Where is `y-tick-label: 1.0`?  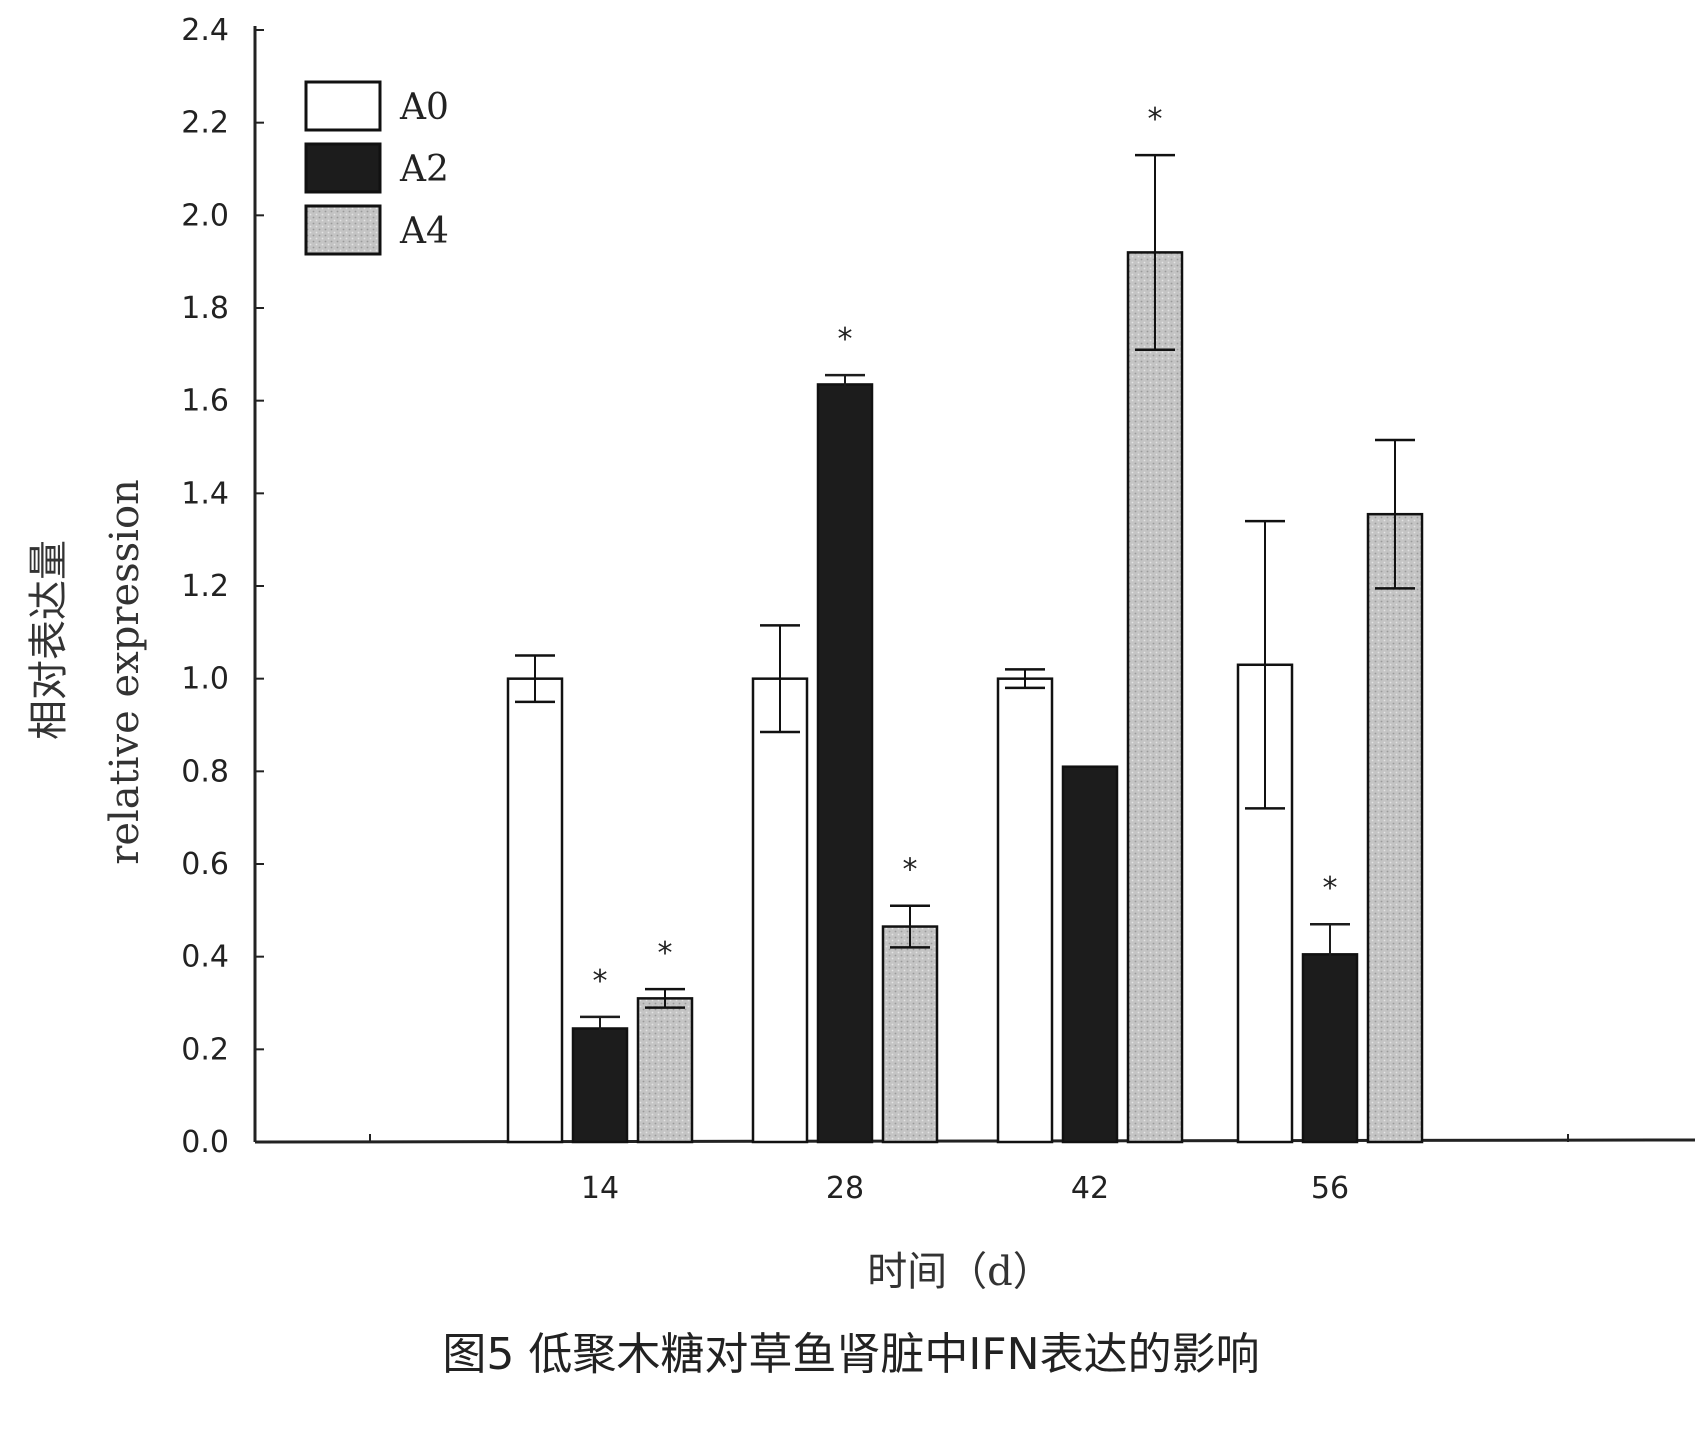 y-tick-label: 1.0 is located at coordinates (205, 679).